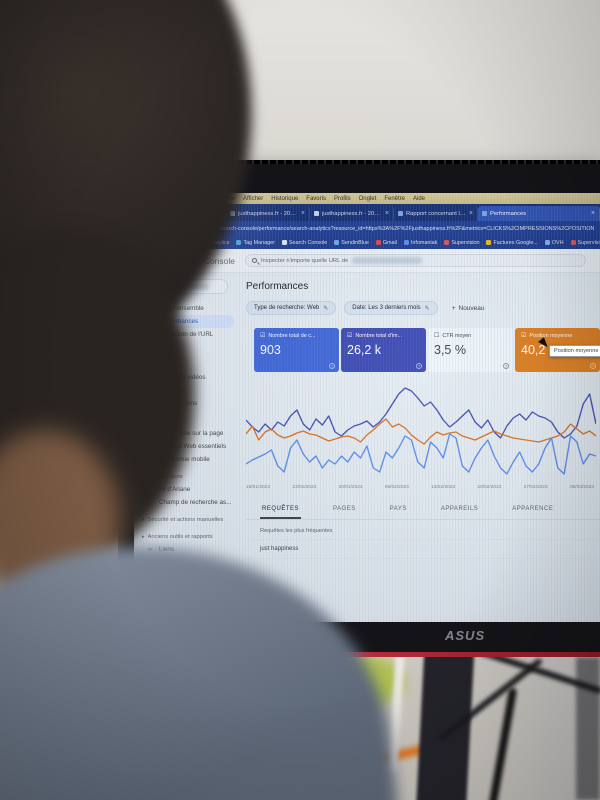  Describe the element at coordinates (581, 487) in the screenshot. I see `x-tick-label: 06/03/2023` at that location.